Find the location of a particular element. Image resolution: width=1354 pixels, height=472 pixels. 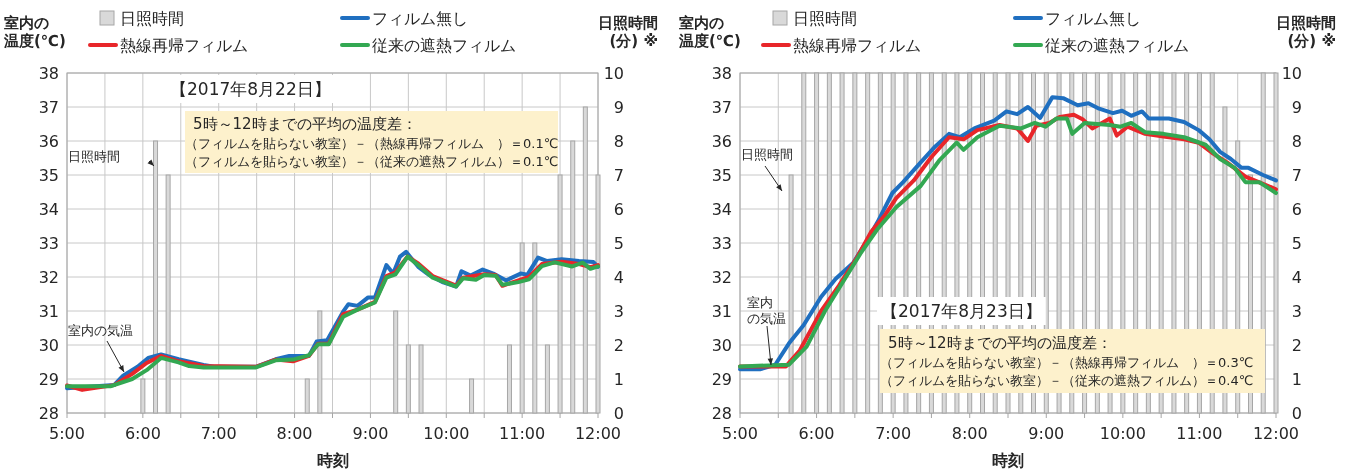

annotation: 【2017年8月22日】 is located at coordinates (250, 89).